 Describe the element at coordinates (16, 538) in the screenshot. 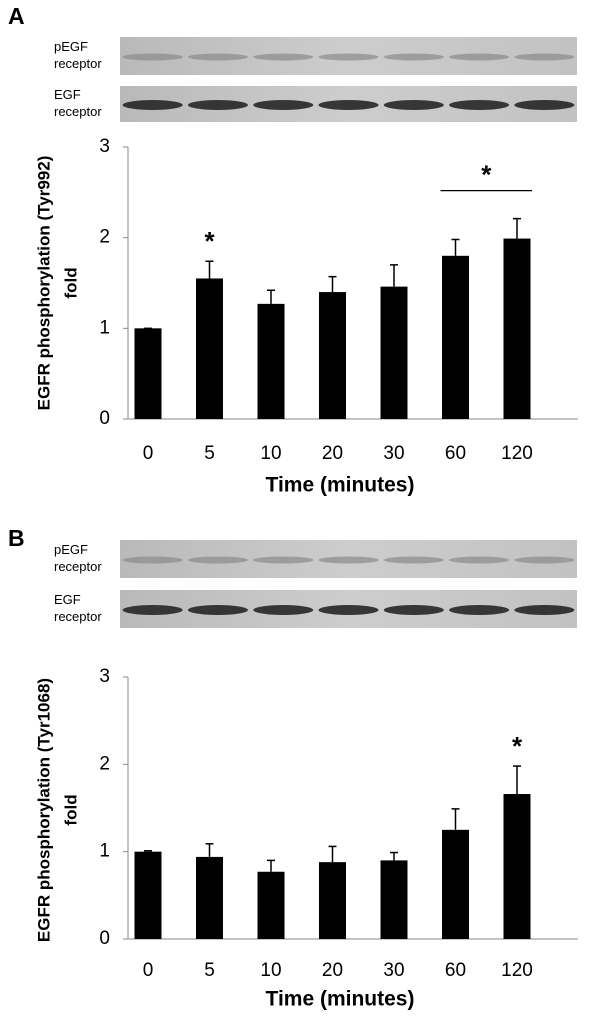

I see `panel-letter: B` at that location.